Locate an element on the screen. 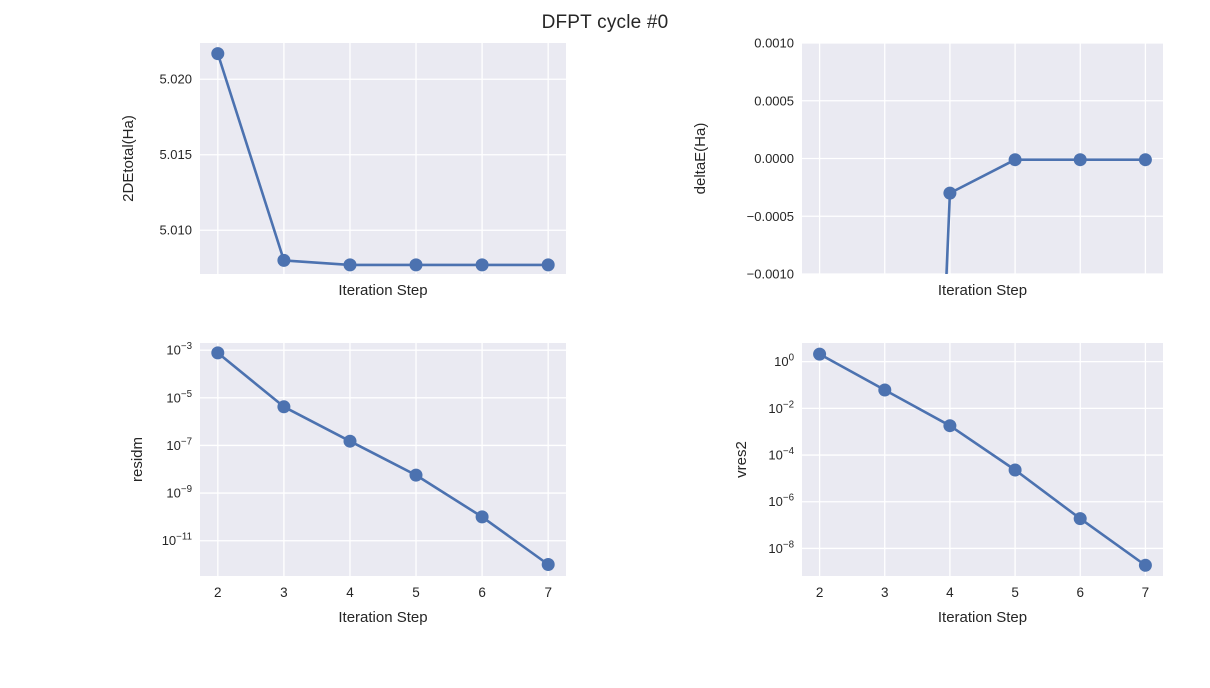  y-tick-label: 10⁰ is located at coordinates (784, 361).